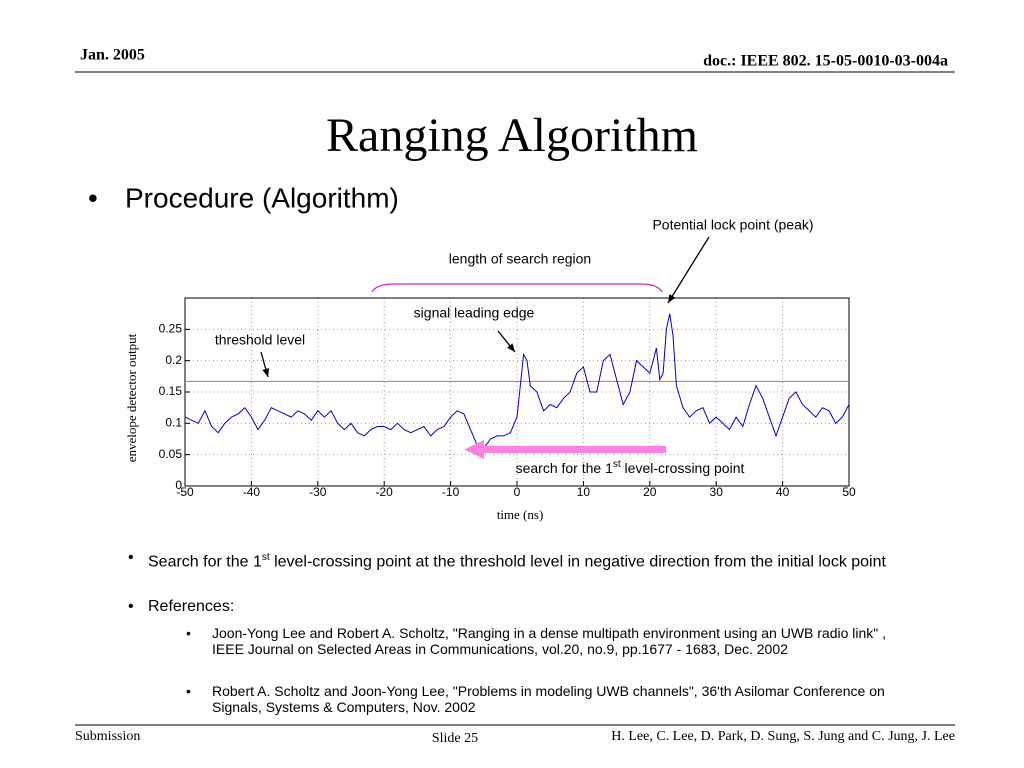  Describe the element at coordinates (650, 492) in the screenshot. I see `x-tick-label: 20` at that location.